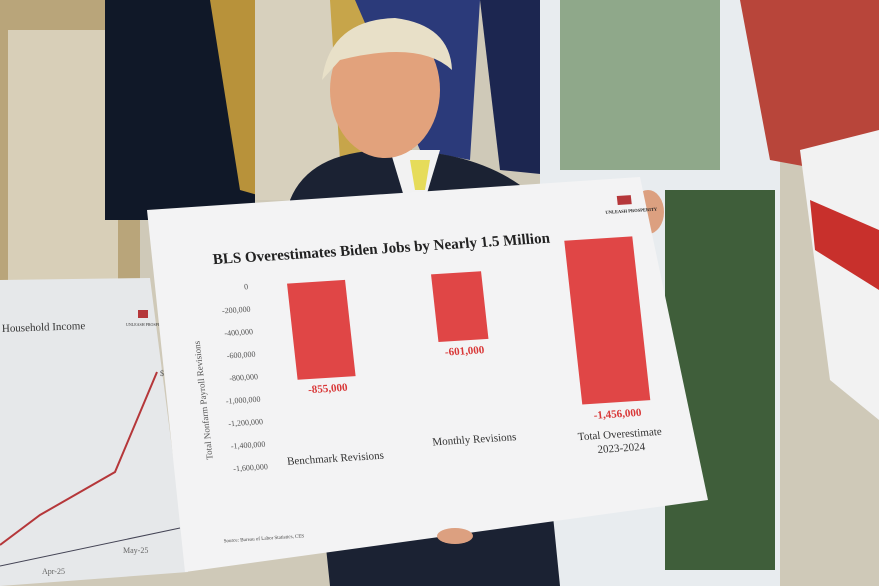 The height and width of the screenshot is (586, 879). Describe the element at coordinates (243, 400) in the screenshot. I see `y-tick-label: -1,000,000` at that location.